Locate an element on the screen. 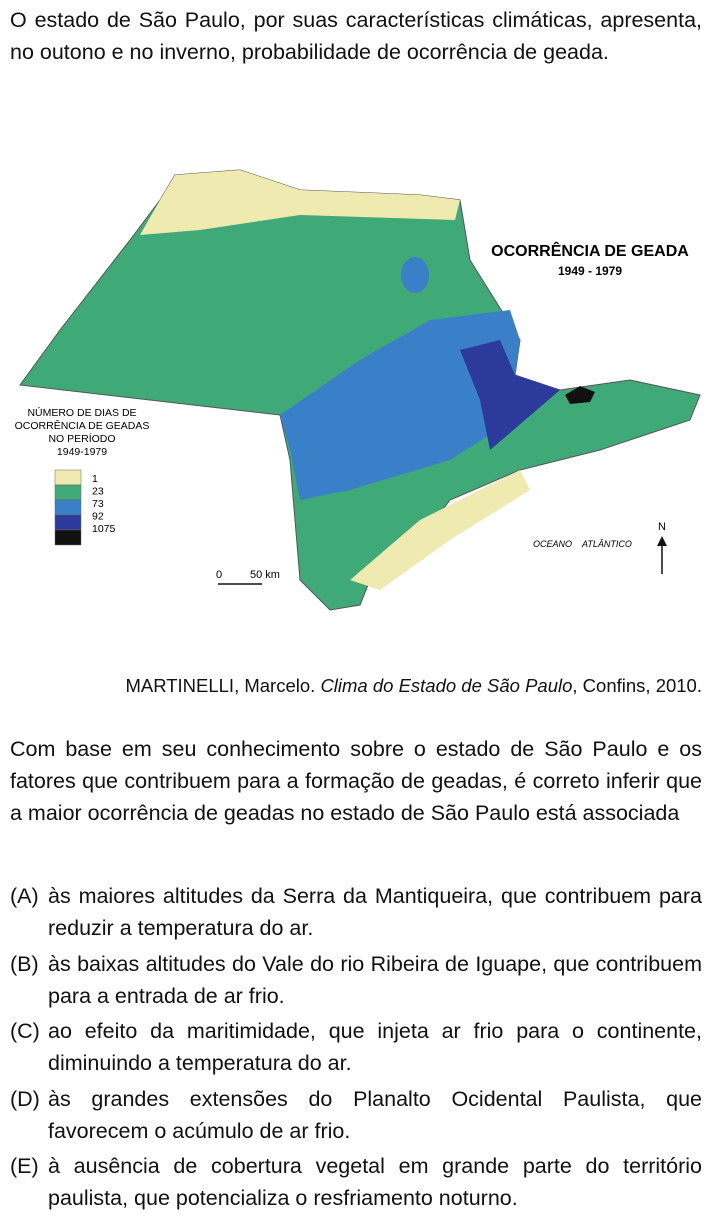 The height and width of the screenshot is (1228, 714). ocean-label: ATLÂNTICO is located at coordinates (606, 544).